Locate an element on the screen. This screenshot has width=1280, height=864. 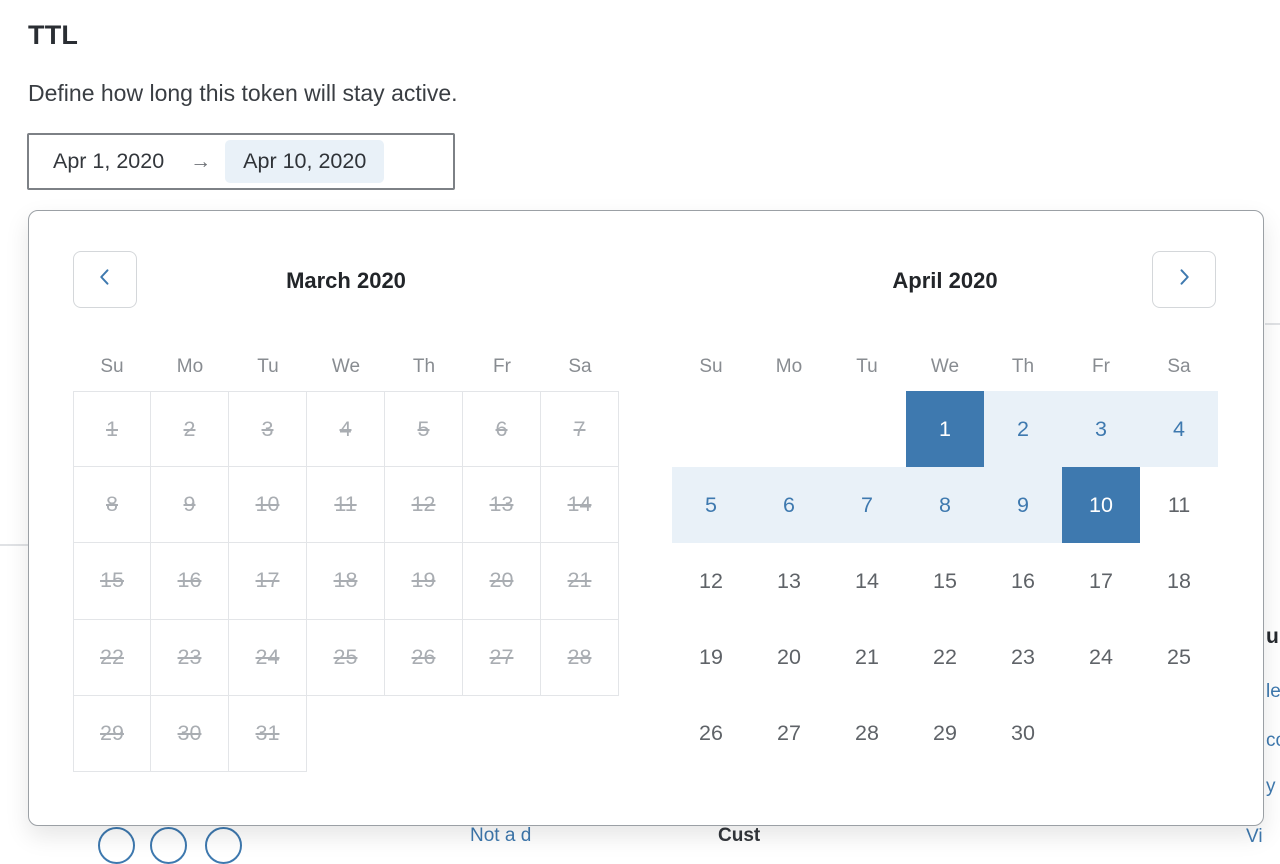
in-range-day-cell: 5 is located at coordinates (711, 505).